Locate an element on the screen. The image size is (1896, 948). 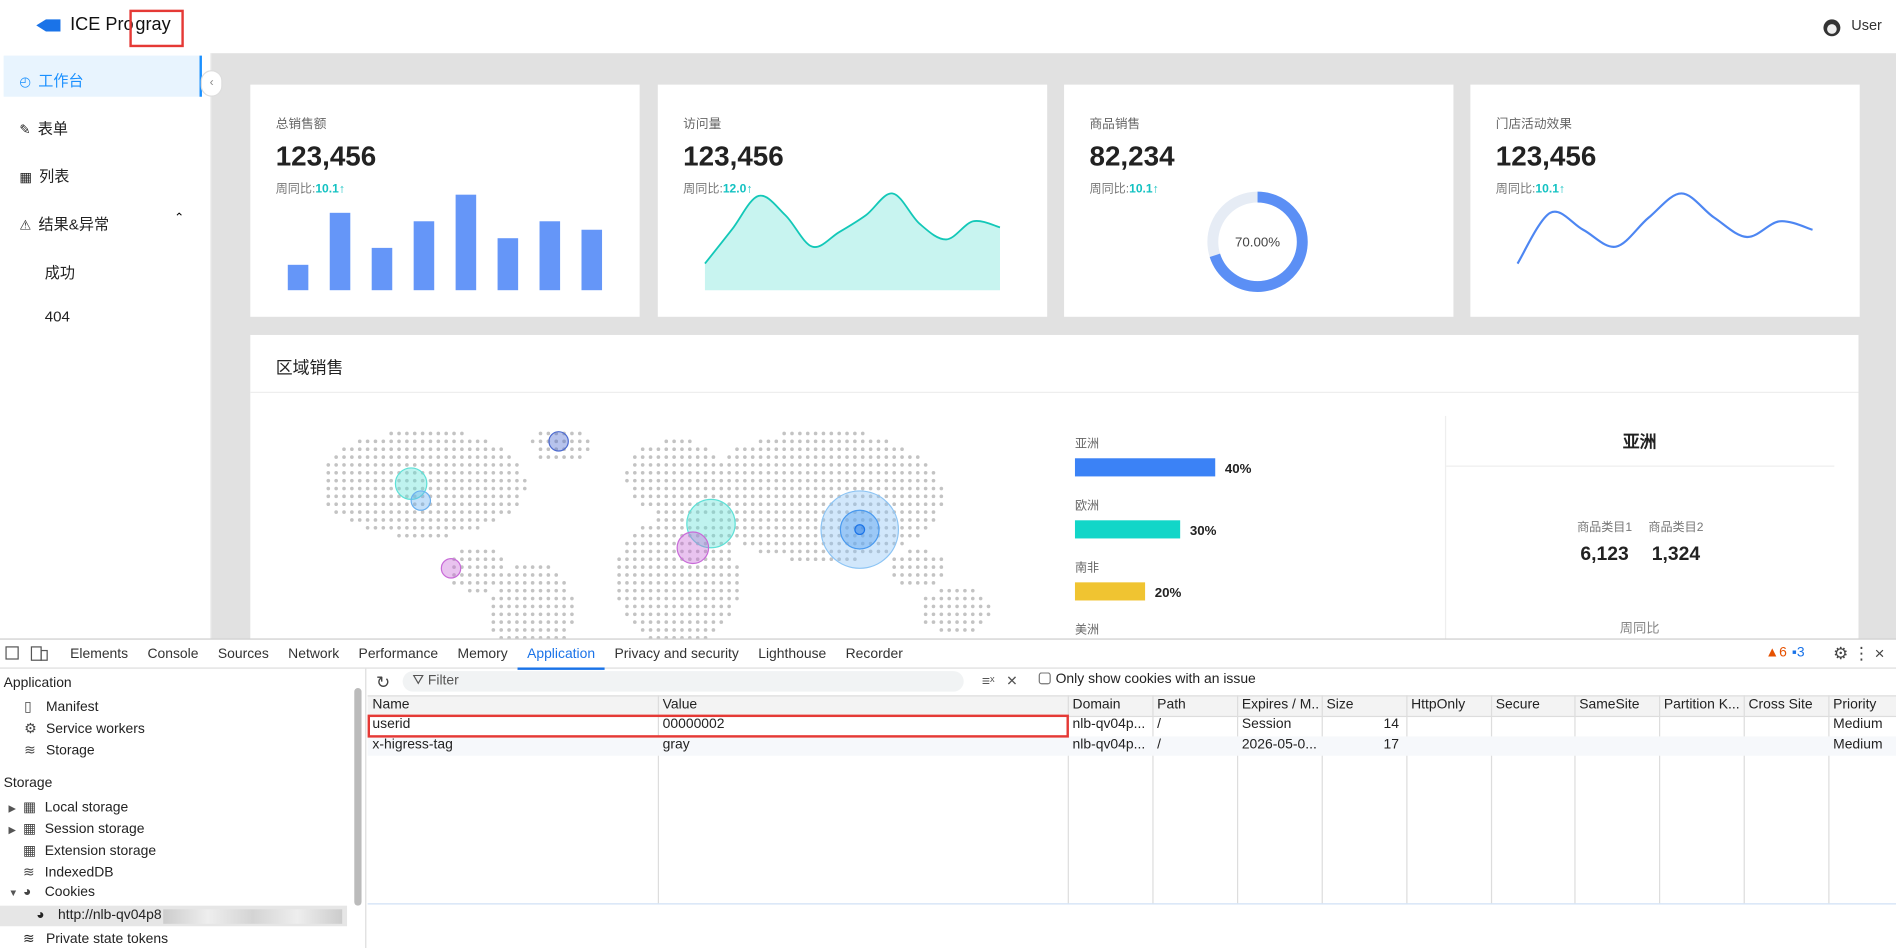
menu-item: ⚠ 结果&异常 is located at coordinates (64, 222).